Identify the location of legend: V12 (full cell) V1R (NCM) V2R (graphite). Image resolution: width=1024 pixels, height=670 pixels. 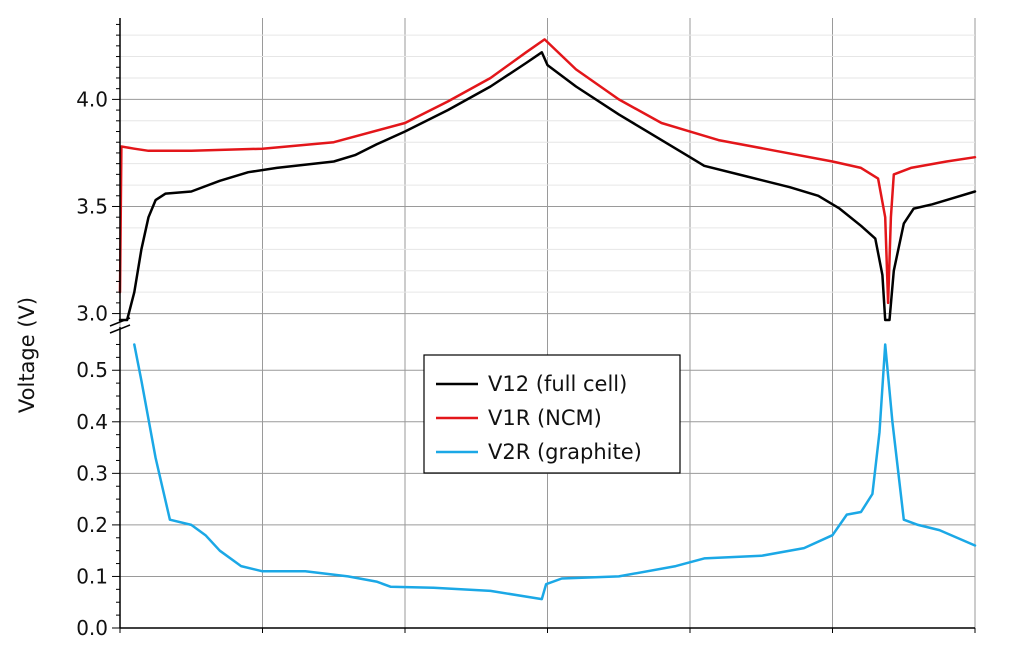
(552, 414).